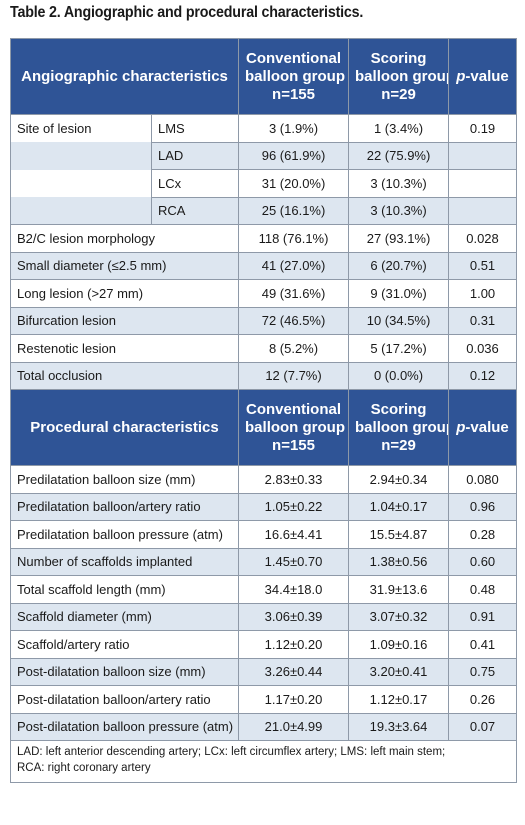 The height and width of the screenshot is (825, 525). Describe the element at coordinates (483, 699) in the screenshot. I see `pvalue-cell: 0.26` at that location.